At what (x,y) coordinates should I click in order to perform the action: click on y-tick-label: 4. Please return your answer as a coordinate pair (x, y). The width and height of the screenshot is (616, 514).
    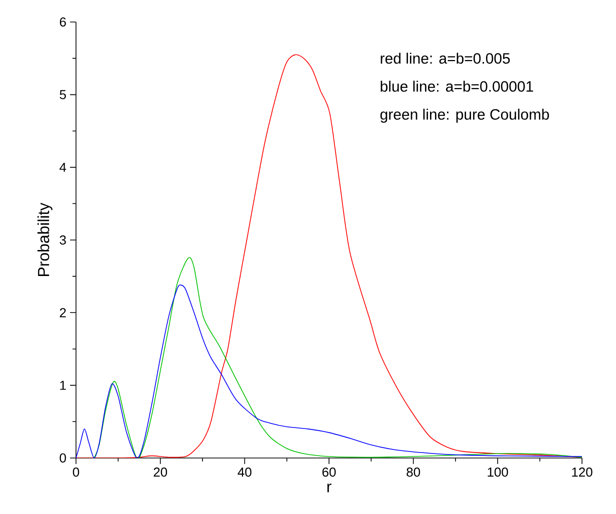
    Looking at the image, I should click on (63, 167).